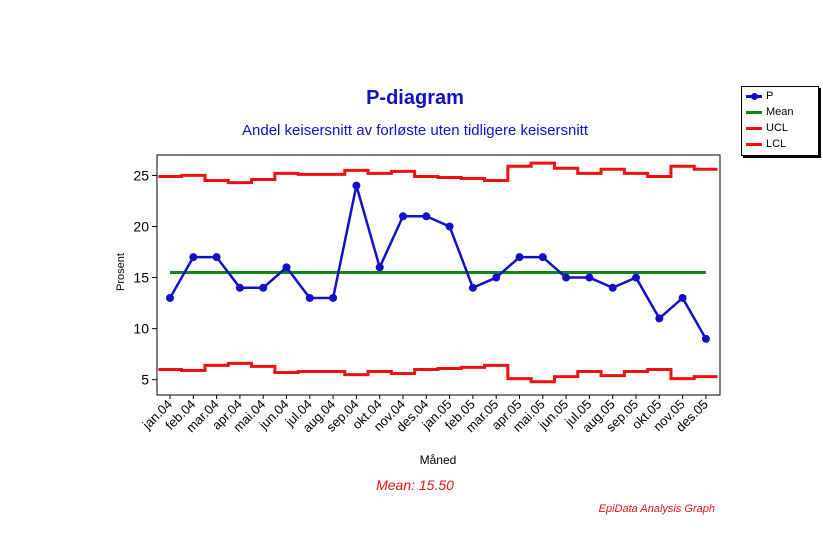 This screenshot has width=823, height=535. I want to click on legend-item-lcl: LCL, so click(766, 144).